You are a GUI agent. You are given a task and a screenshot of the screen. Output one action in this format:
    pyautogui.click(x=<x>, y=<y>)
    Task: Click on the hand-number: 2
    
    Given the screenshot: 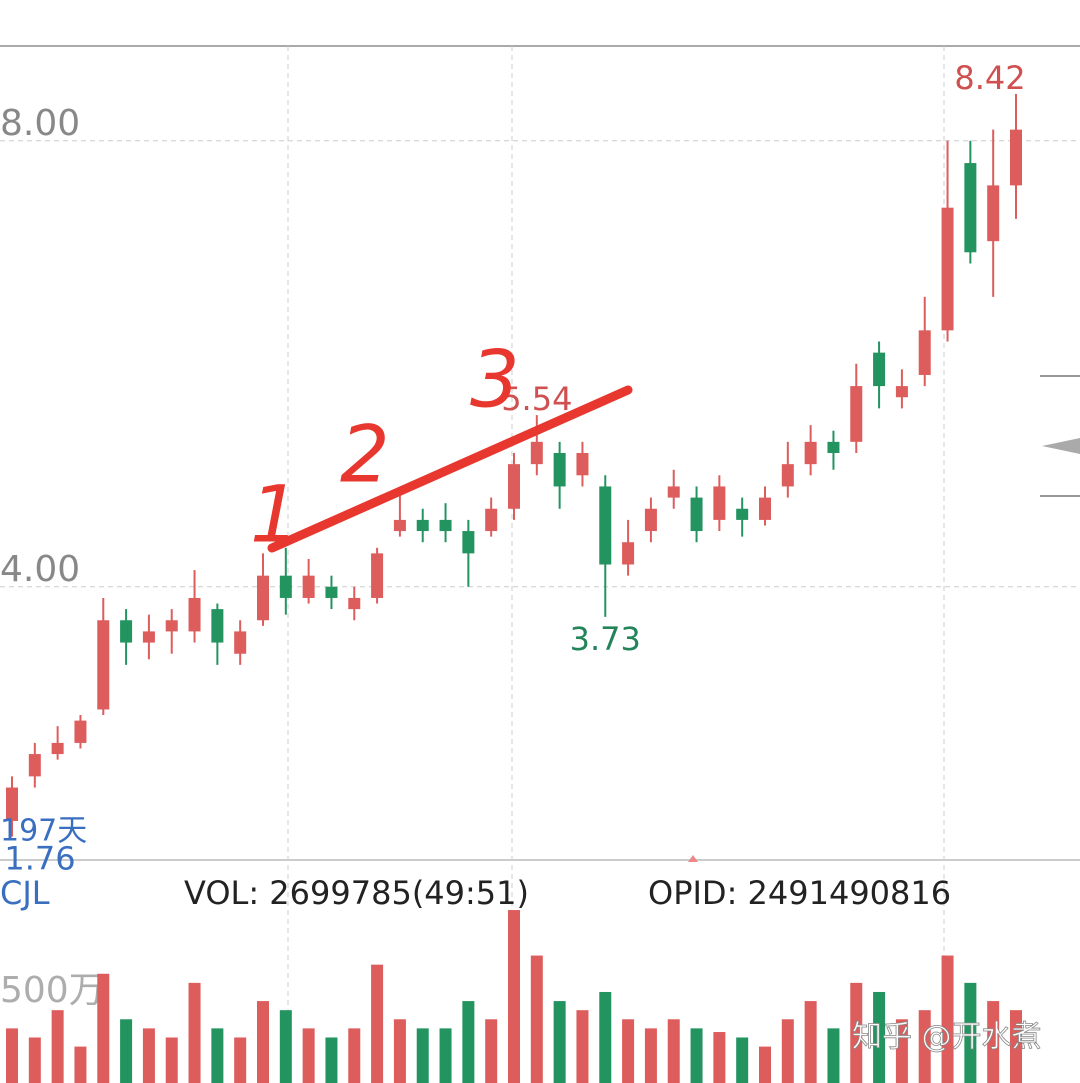 What is the action you would take?
    pyautogui.click(x=365, y=455)
    